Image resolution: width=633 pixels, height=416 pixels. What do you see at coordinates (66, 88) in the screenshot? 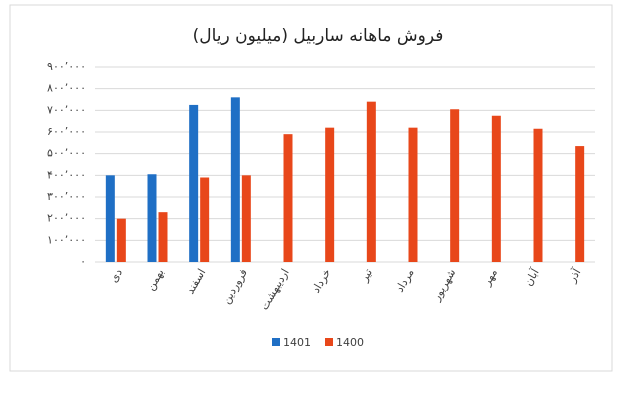
I see `y-tick-label: ۸۰۰٬۰۰۰` at bounding box center [66, 88].